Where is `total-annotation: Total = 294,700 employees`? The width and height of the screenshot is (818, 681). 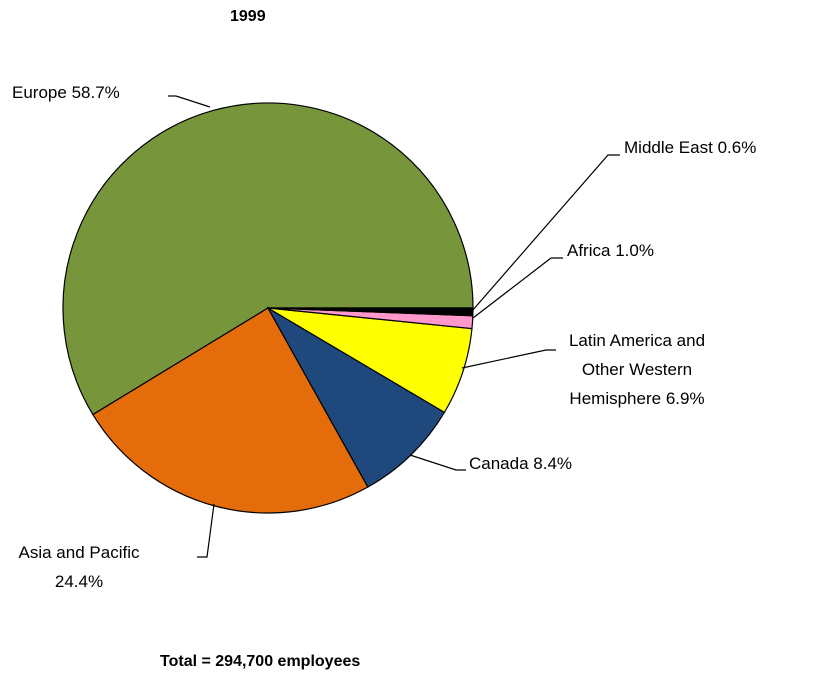
total-annotation: Total = 294,700 employees is located at coordinates (260, 661).